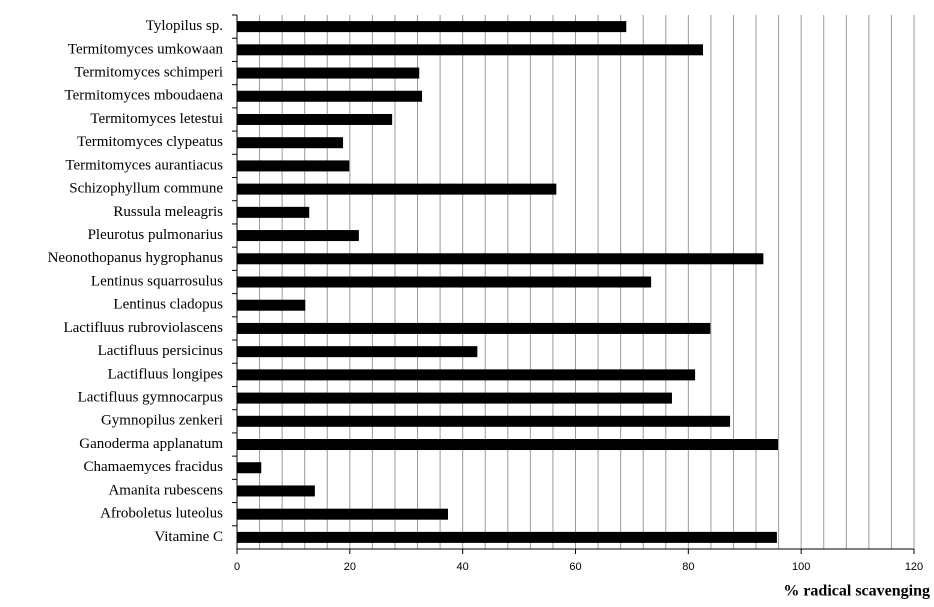 This screenshot has height=607, width=934. Describe the element at coordinates (914, 567) in the screenshot. I see `x-tick-label: 120` at that location.